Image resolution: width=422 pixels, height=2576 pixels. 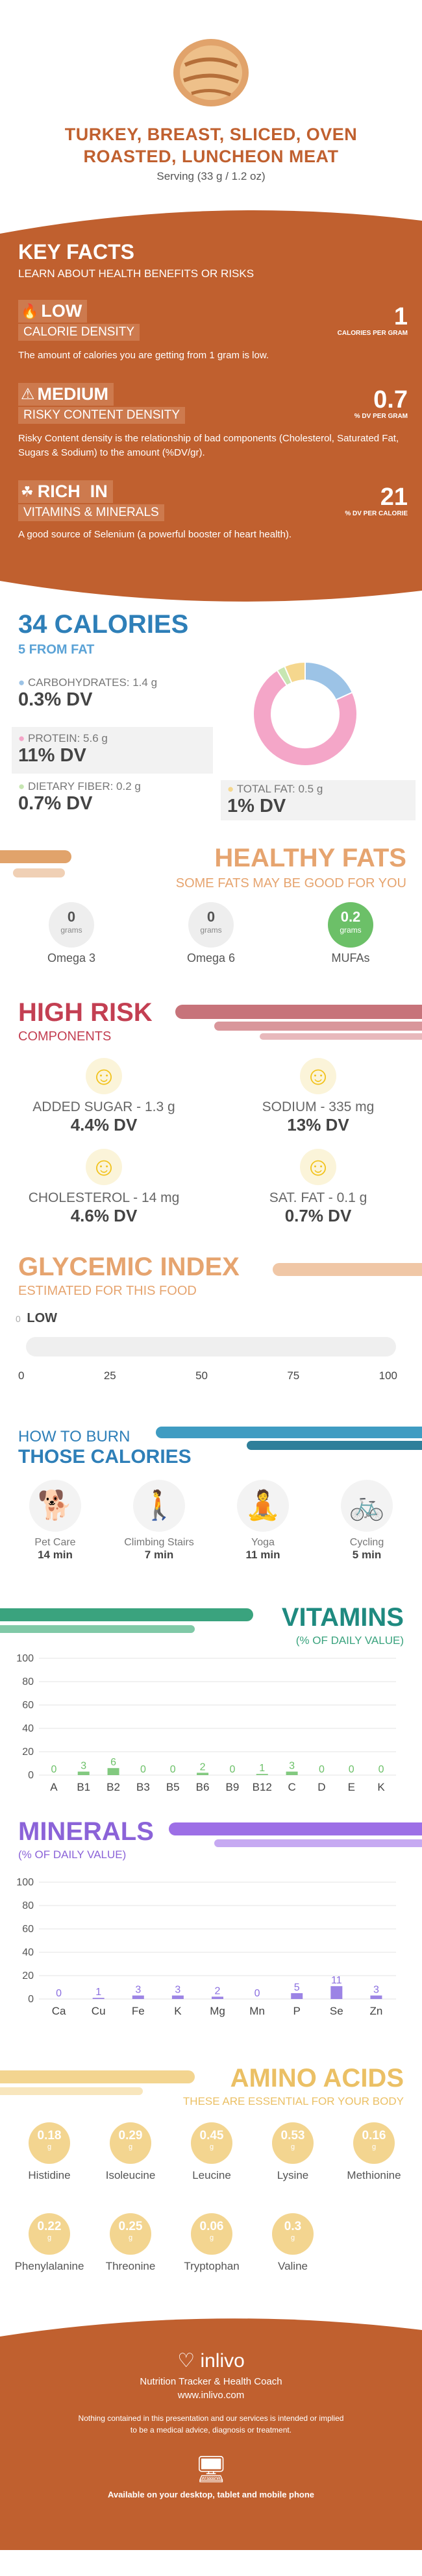 What do you see at coordinates (342, 1617) in the screenshot?
I see `vitamins-title: VITAMINS` at bounding box center [342, 1617].